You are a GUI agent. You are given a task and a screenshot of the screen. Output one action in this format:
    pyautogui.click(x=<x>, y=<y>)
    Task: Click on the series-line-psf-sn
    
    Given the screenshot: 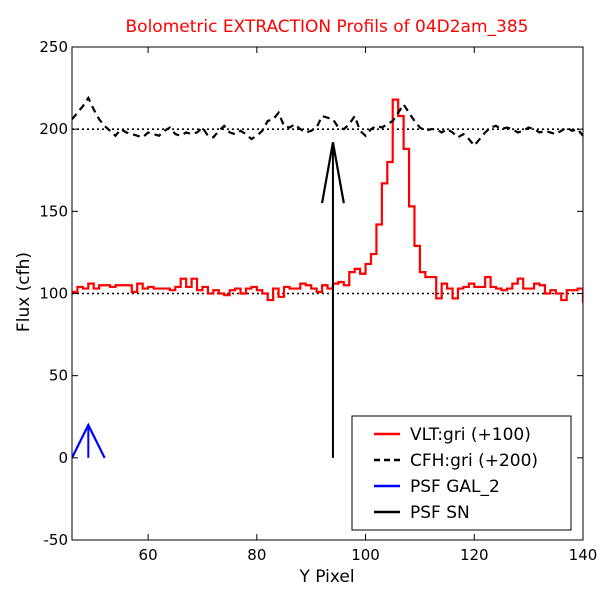 What is the action you would take?
    pyautogui.click(x=332, y=173)
    